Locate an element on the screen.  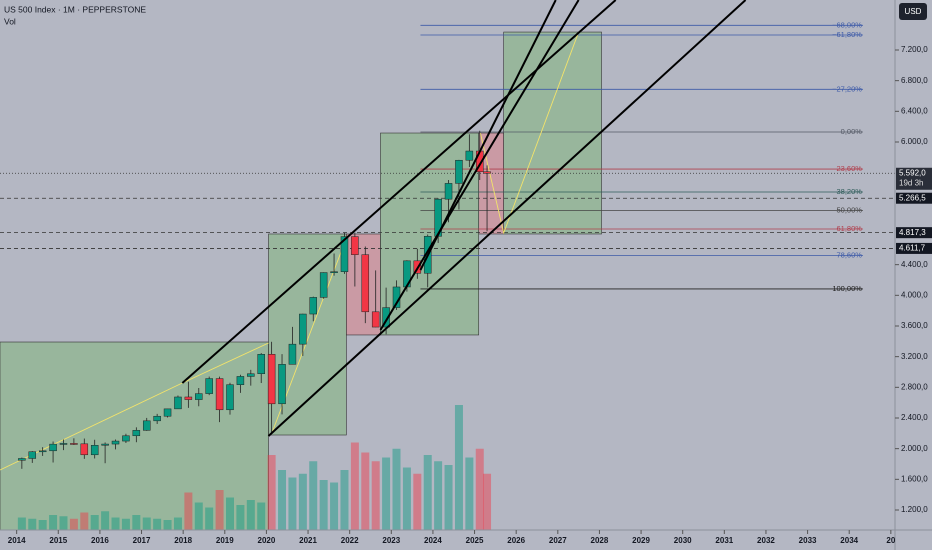
price-marker-label: 4.611,7 is located at coordinates (912, 248).